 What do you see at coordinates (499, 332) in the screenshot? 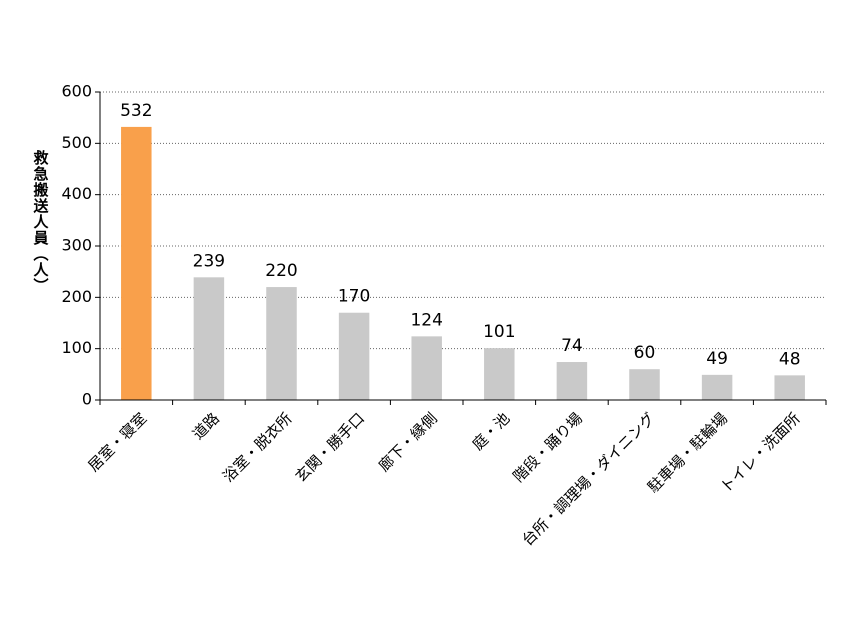
I see `value-label: 101` at bounding box center [499, 332].